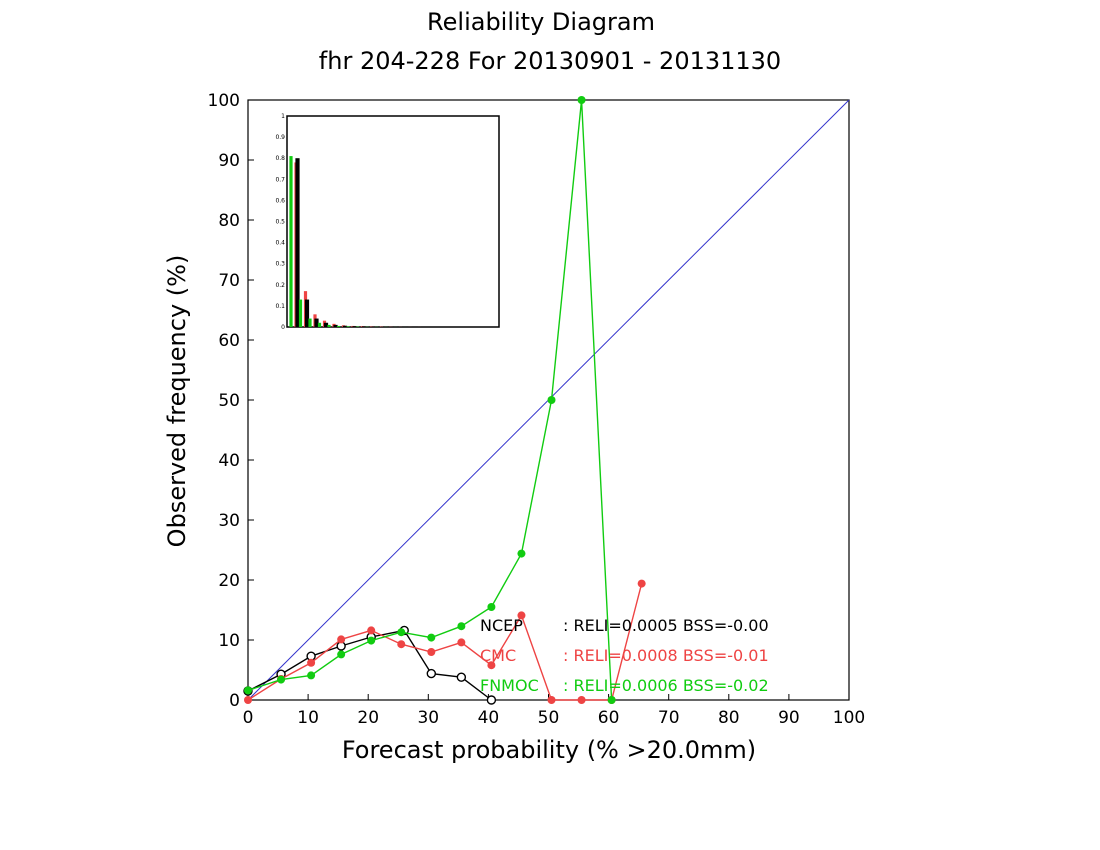  I want to click on y-tick-label: 40, so click(229, 461).